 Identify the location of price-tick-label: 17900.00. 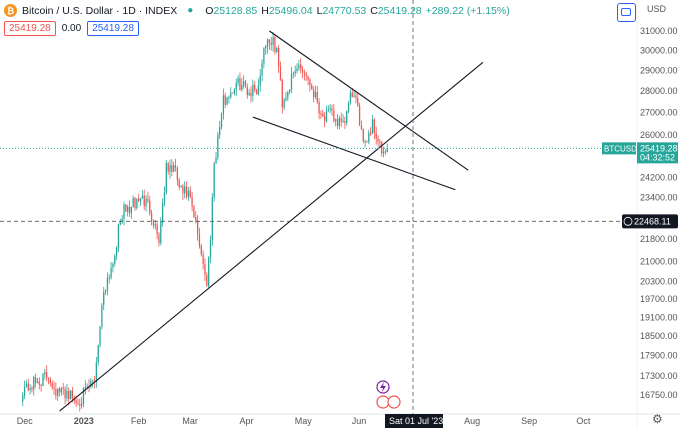
(659, 356).